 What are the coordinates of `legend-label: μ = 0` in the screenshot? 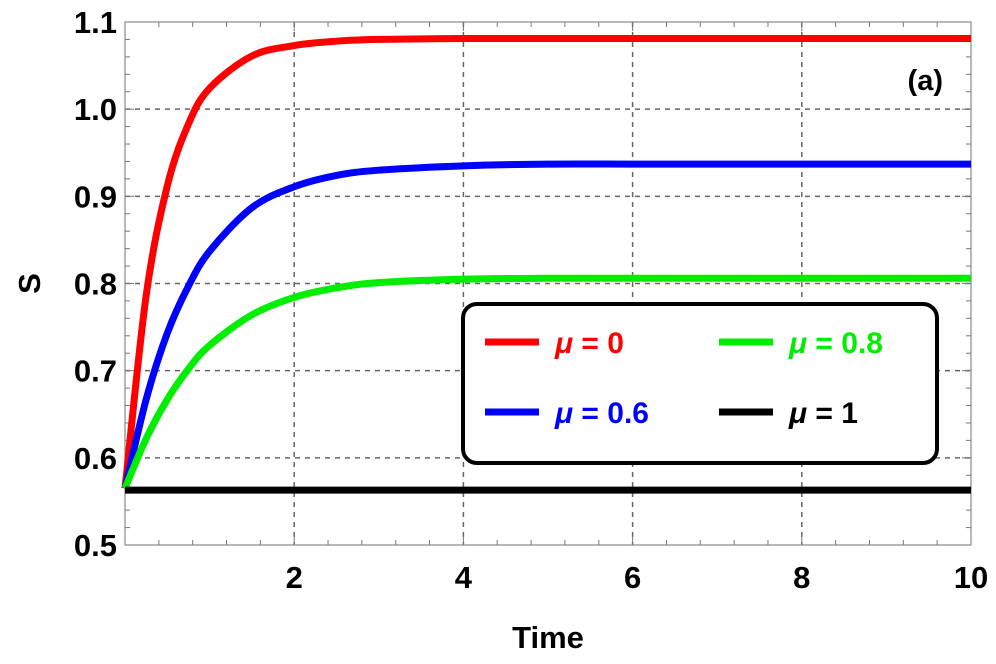 It's located at (589, 343).